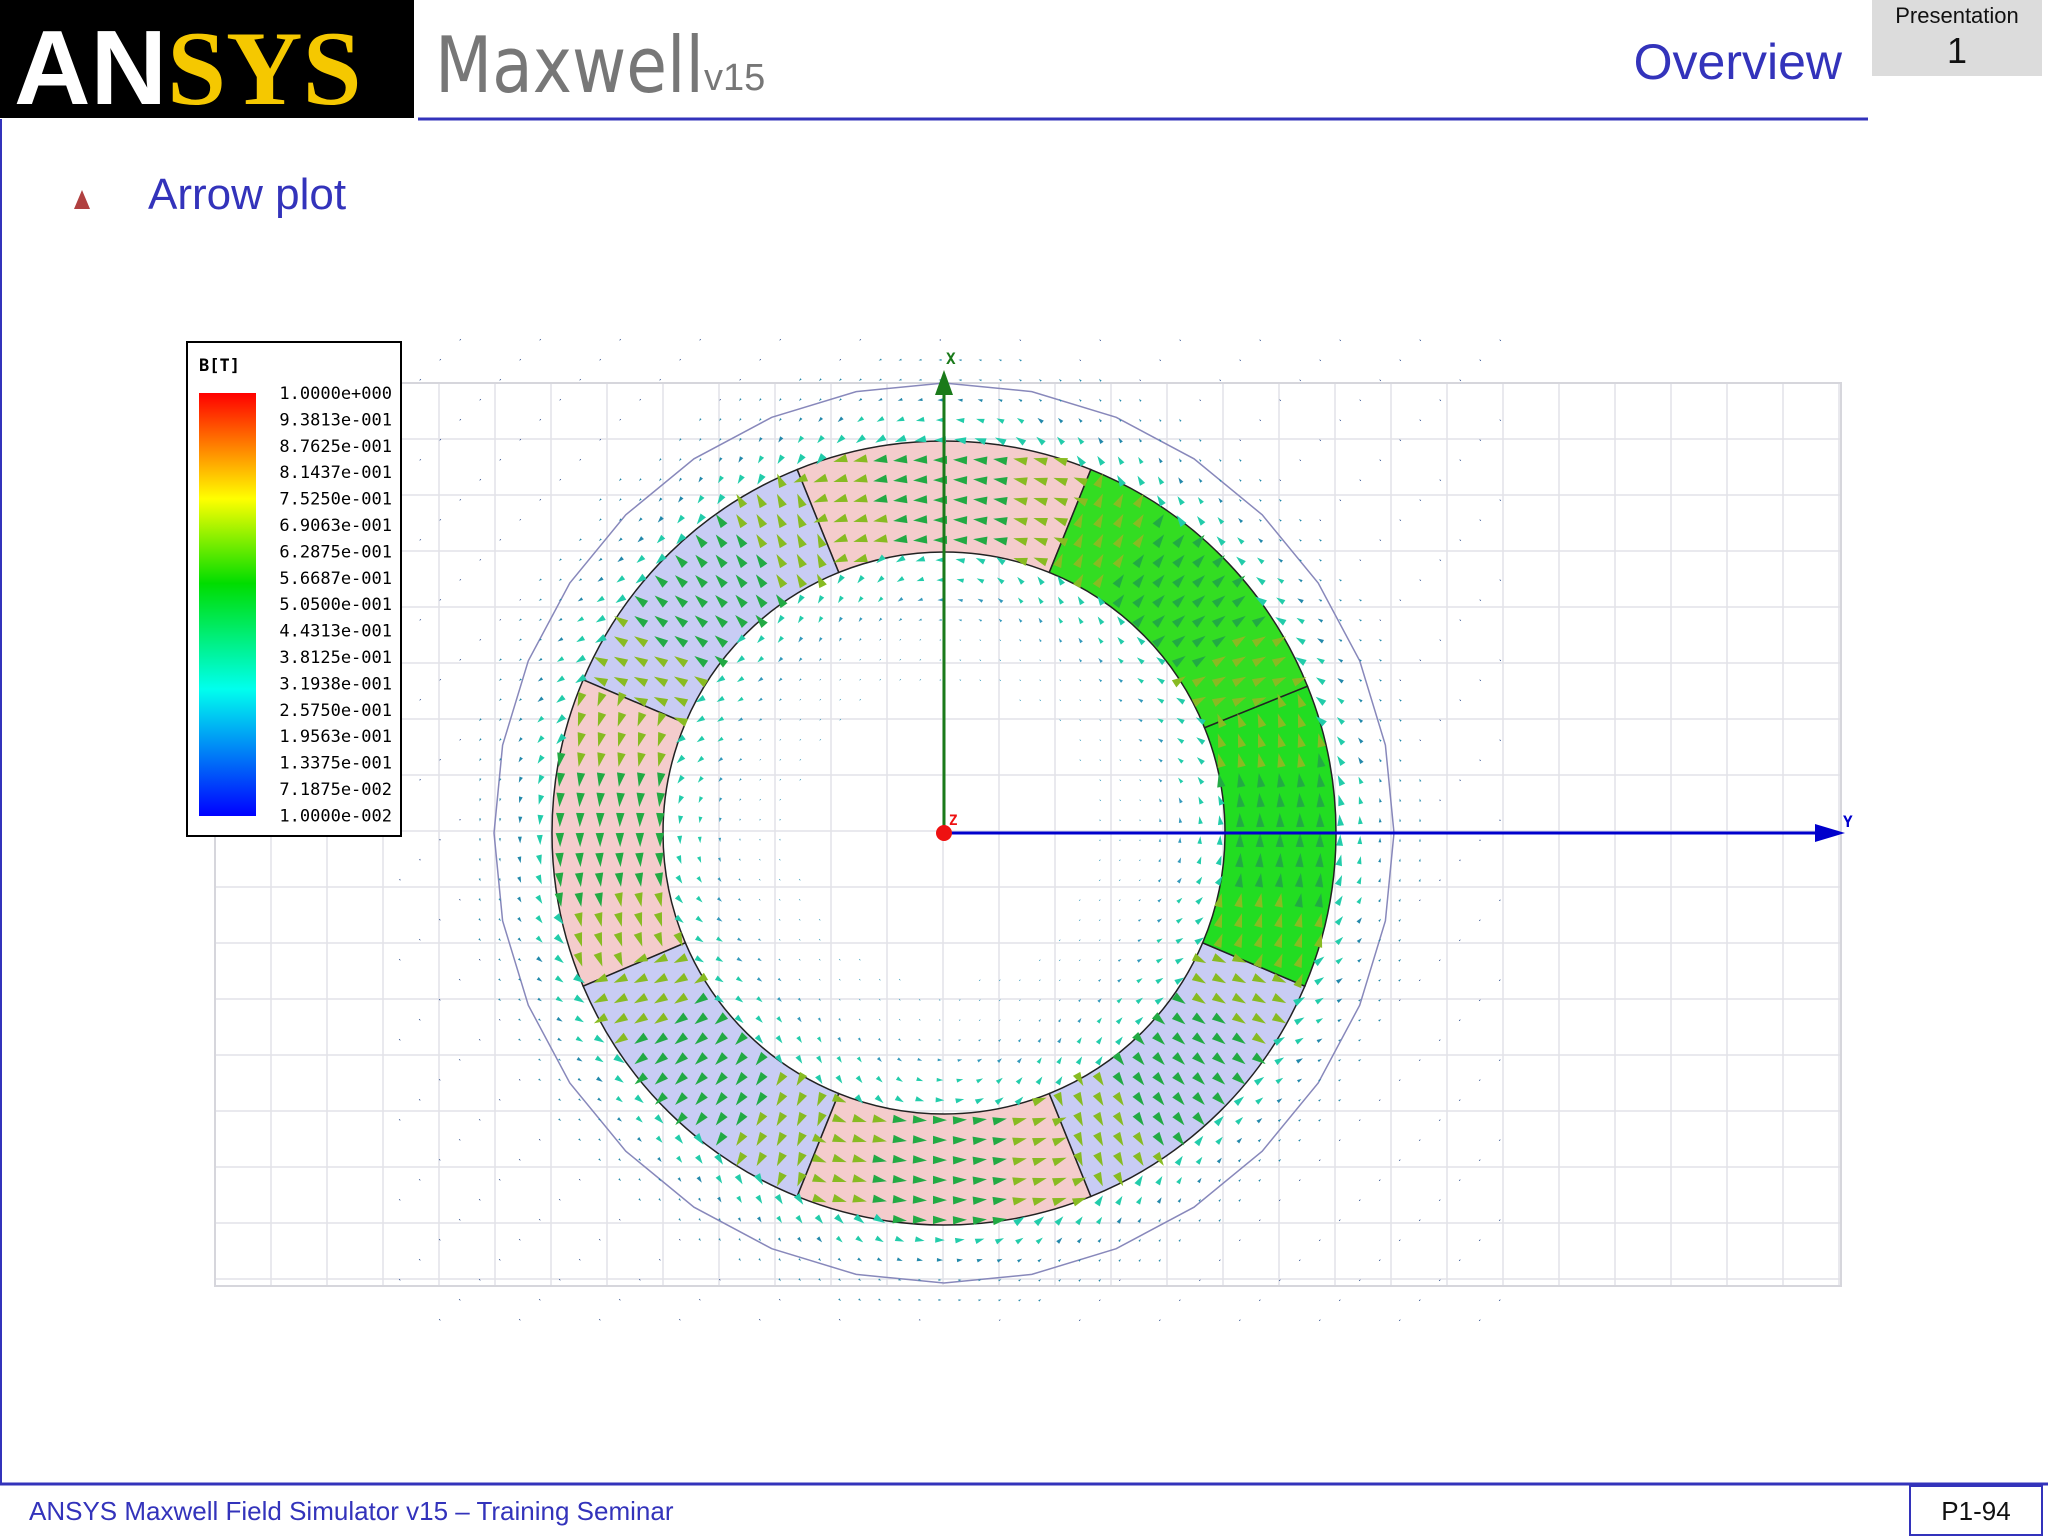 The height and width of the screenshot is (1536, 2048). What do you see at coordinates (569, 66) in the screenshot?
I see `product-name: Maxwell` at bounding box center [569, 66].